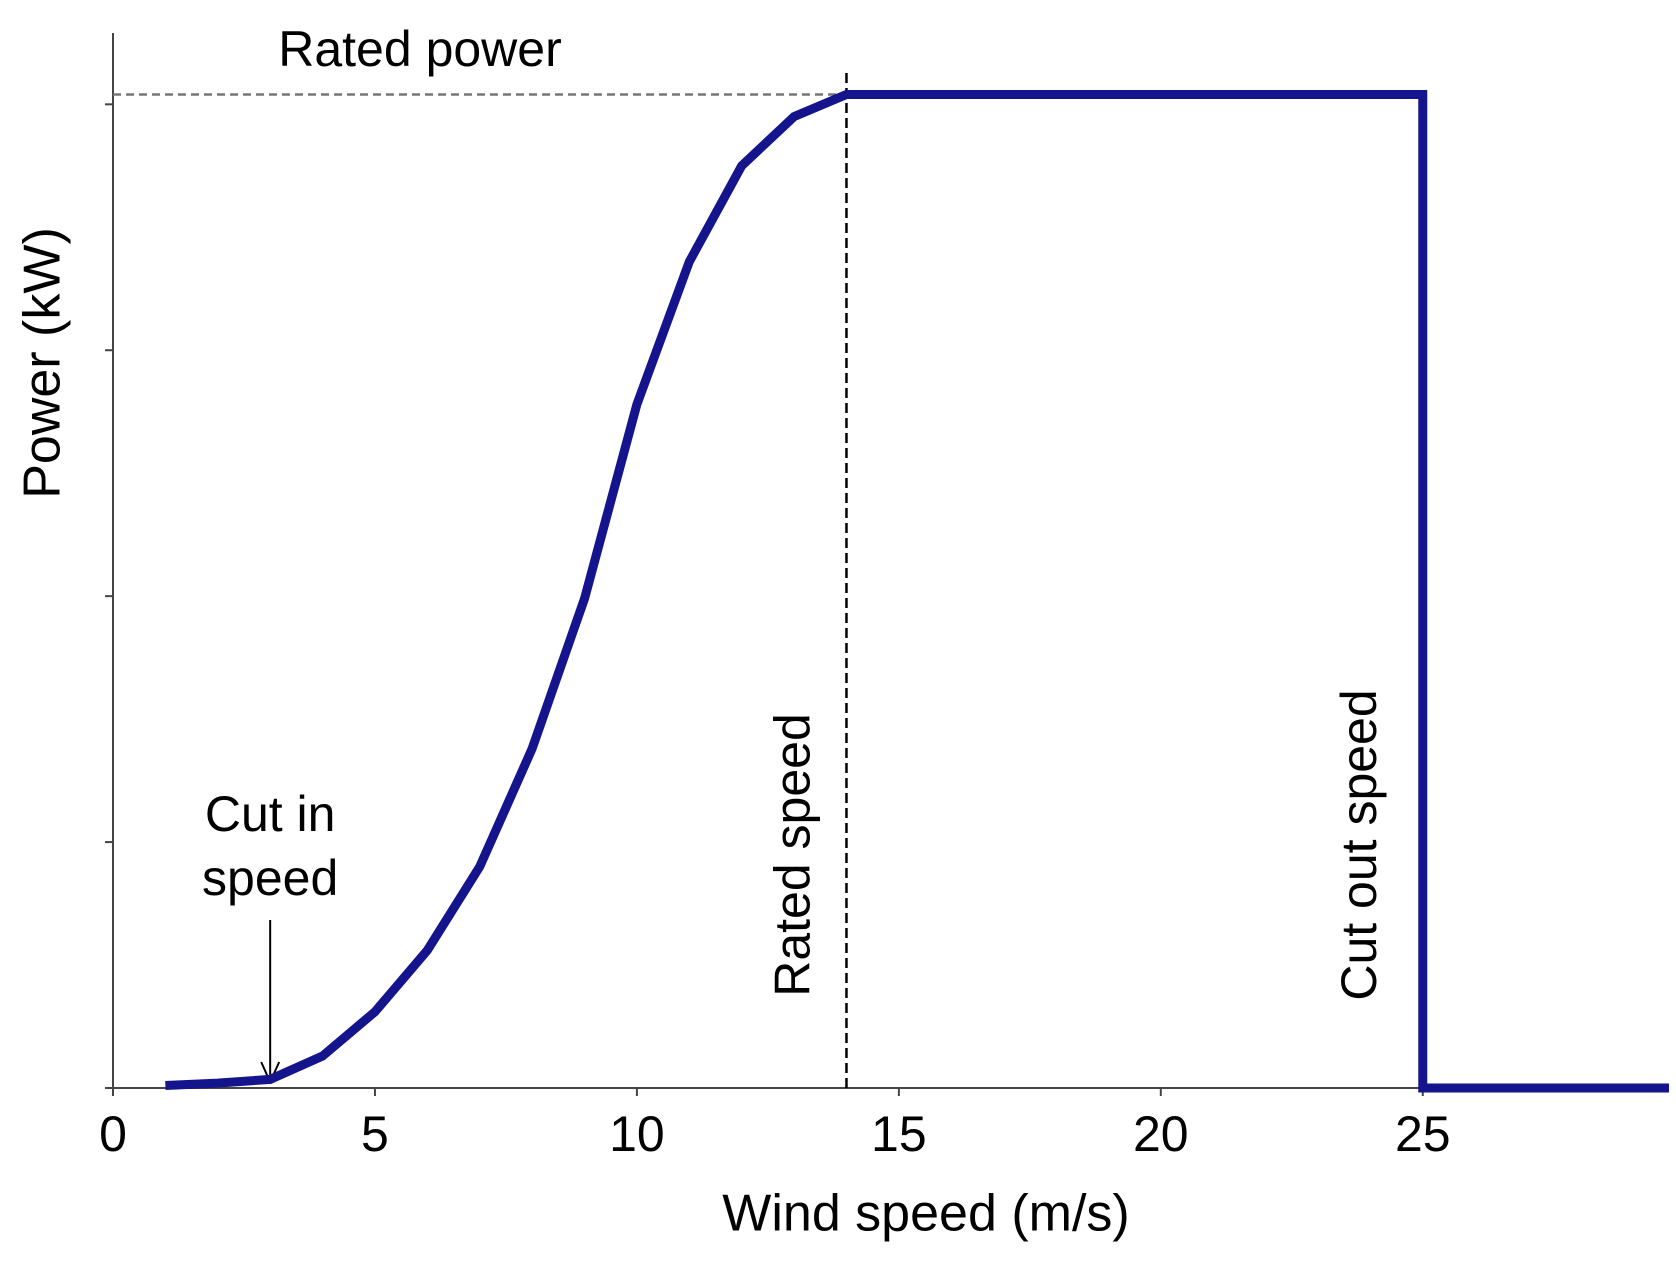 The width and height of the screenshot is (1676, 1272). Describe the element at coordinates (375, 1134) in the screenshot. I see `x-tick-label: 5` at that location.